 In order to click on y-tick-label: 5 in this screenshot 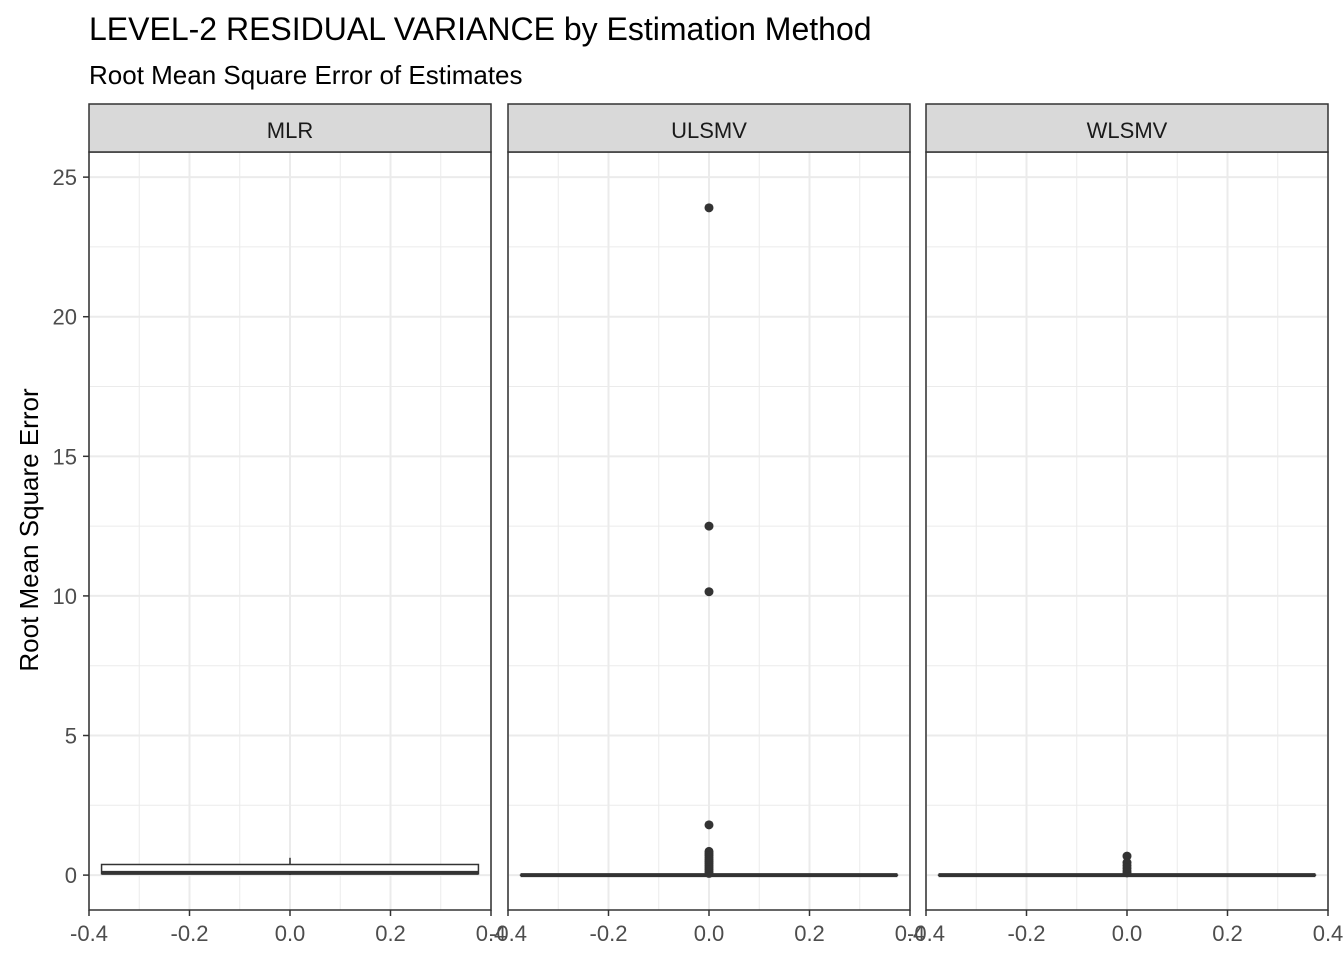, I will do `click(71, 736)`.